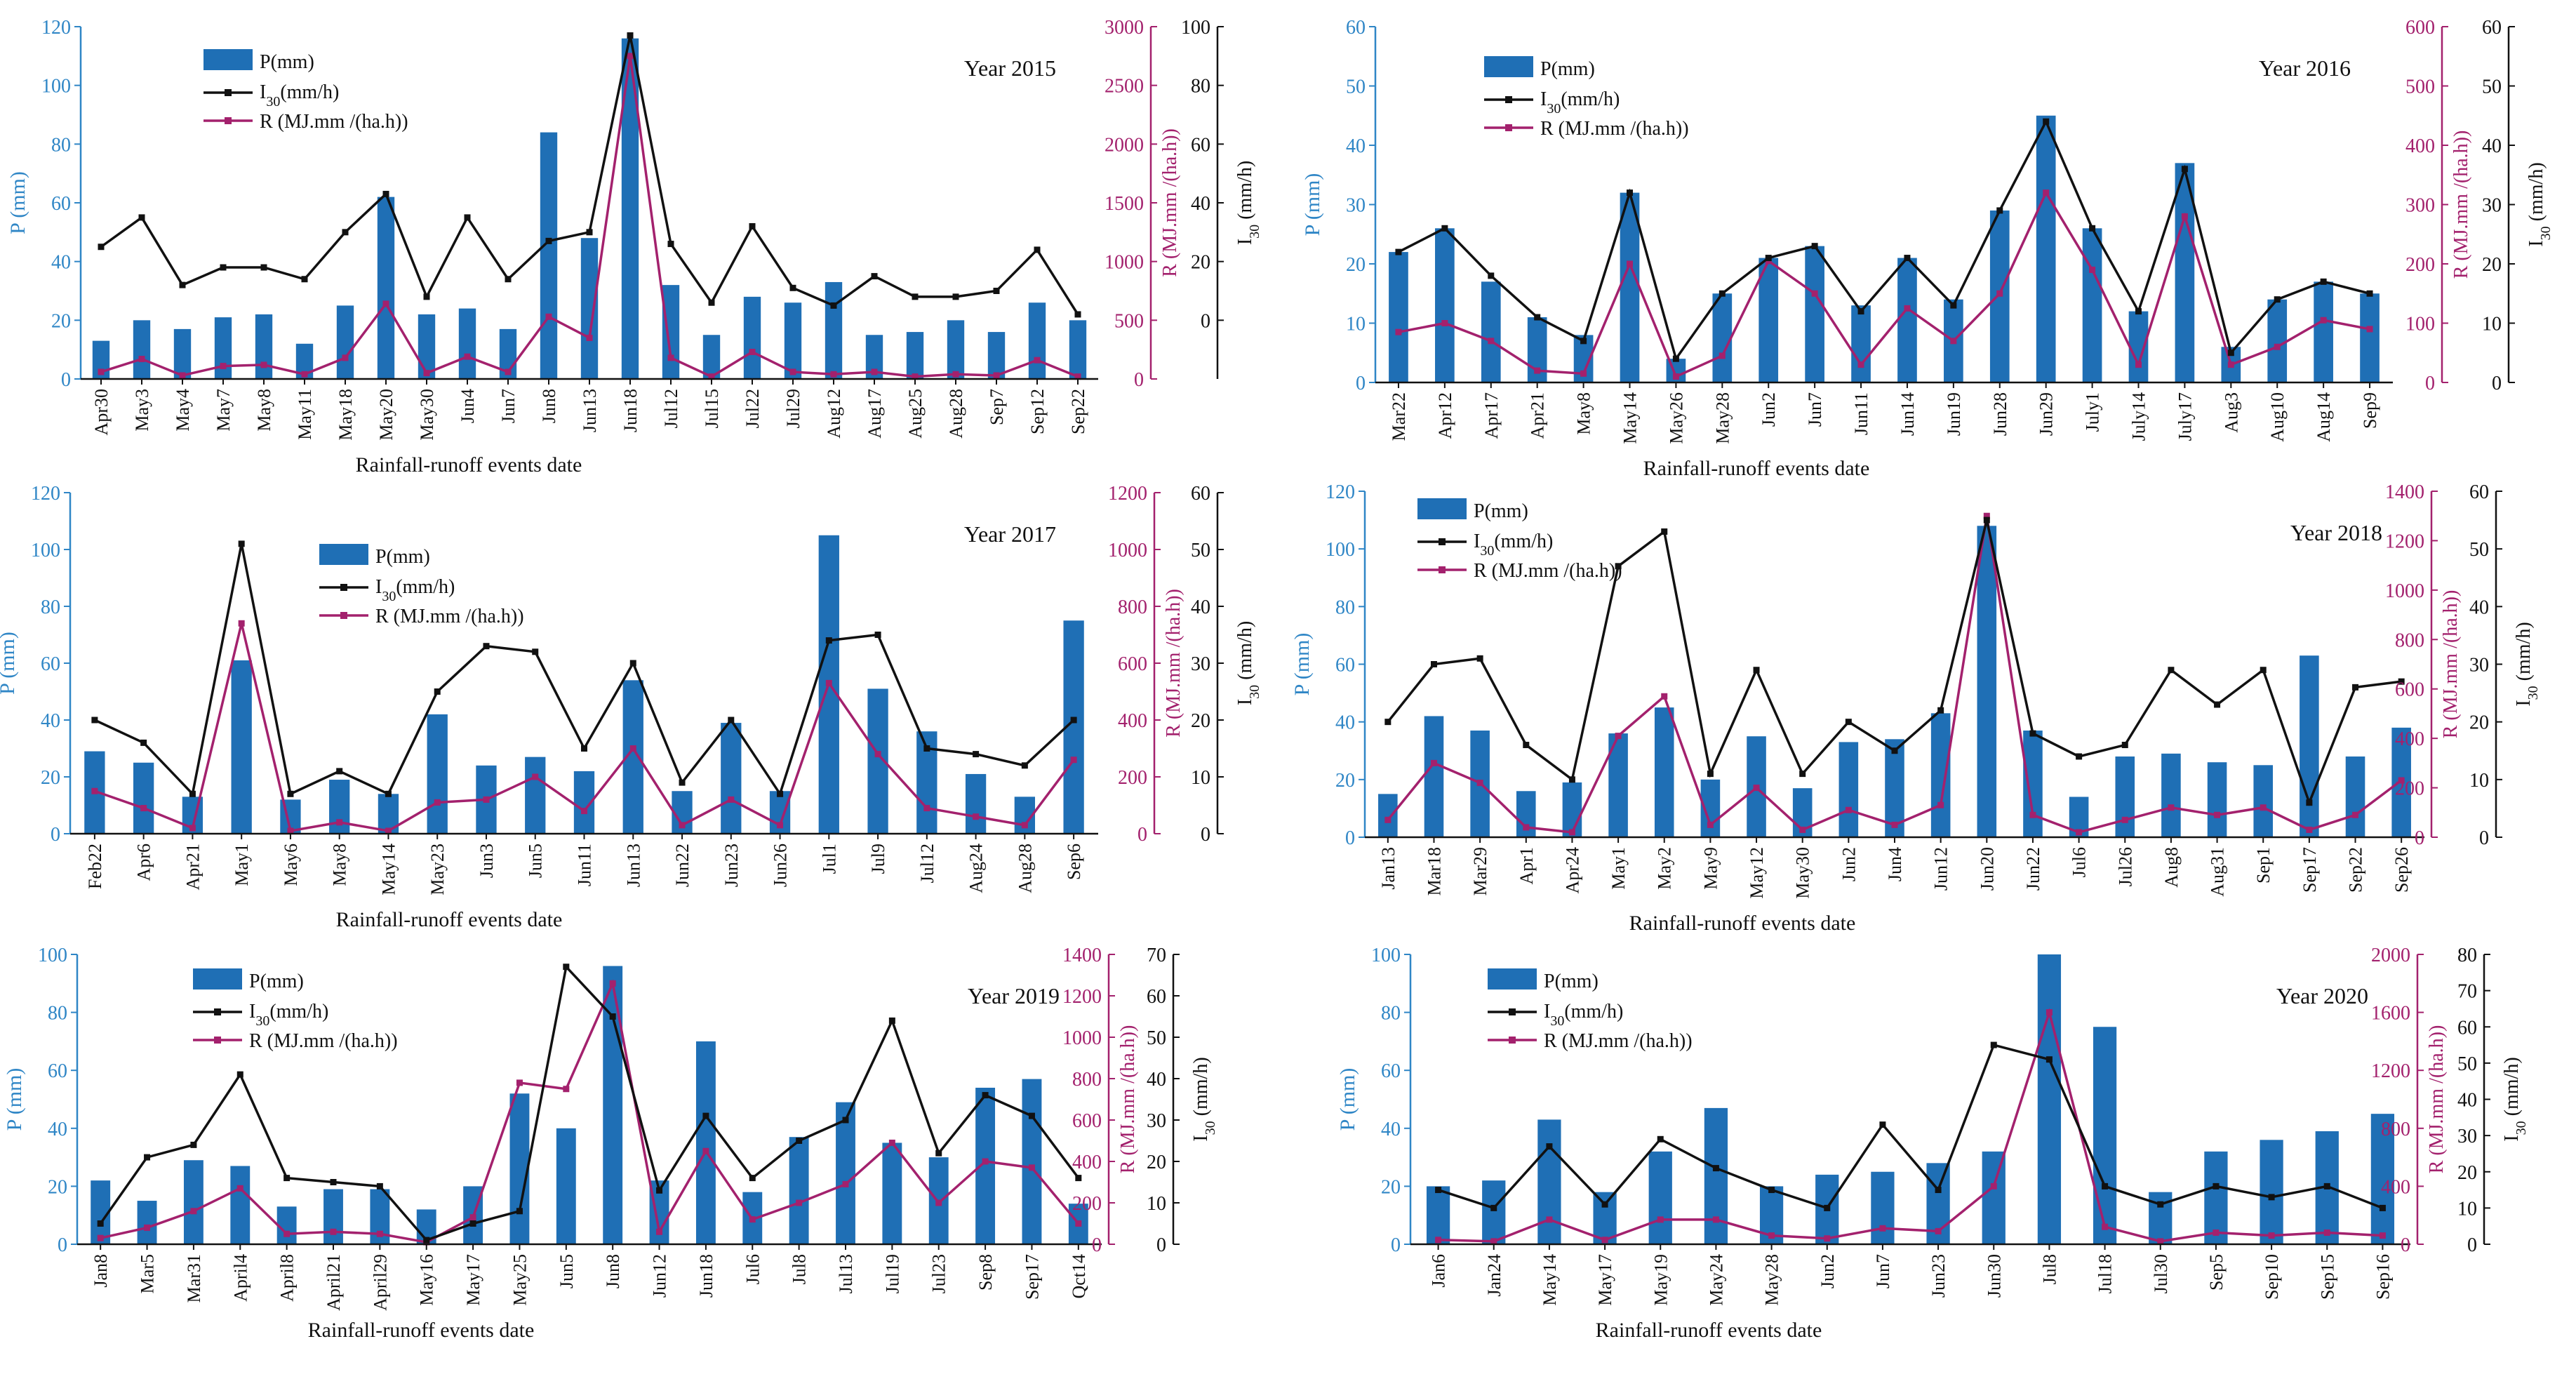 This screenshot has height=1386, width=2576. Describe the element at coordinates (1097, 1245) in the screenshot. I see `tick-label-r: 0` at that location.